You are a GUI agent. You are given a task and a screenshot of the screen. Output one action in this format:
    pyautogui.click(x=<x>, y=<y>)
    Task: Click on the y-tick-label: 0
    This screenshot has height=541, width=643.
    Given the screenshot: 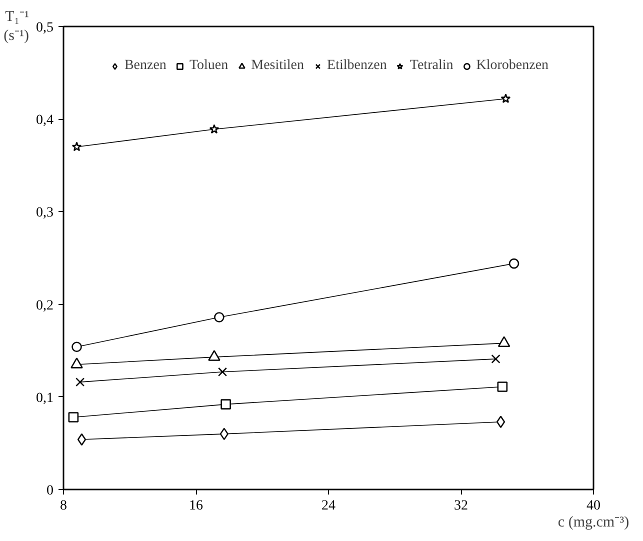 What is the action you would take?
    pyautogui.click(x=50, y=491)
    